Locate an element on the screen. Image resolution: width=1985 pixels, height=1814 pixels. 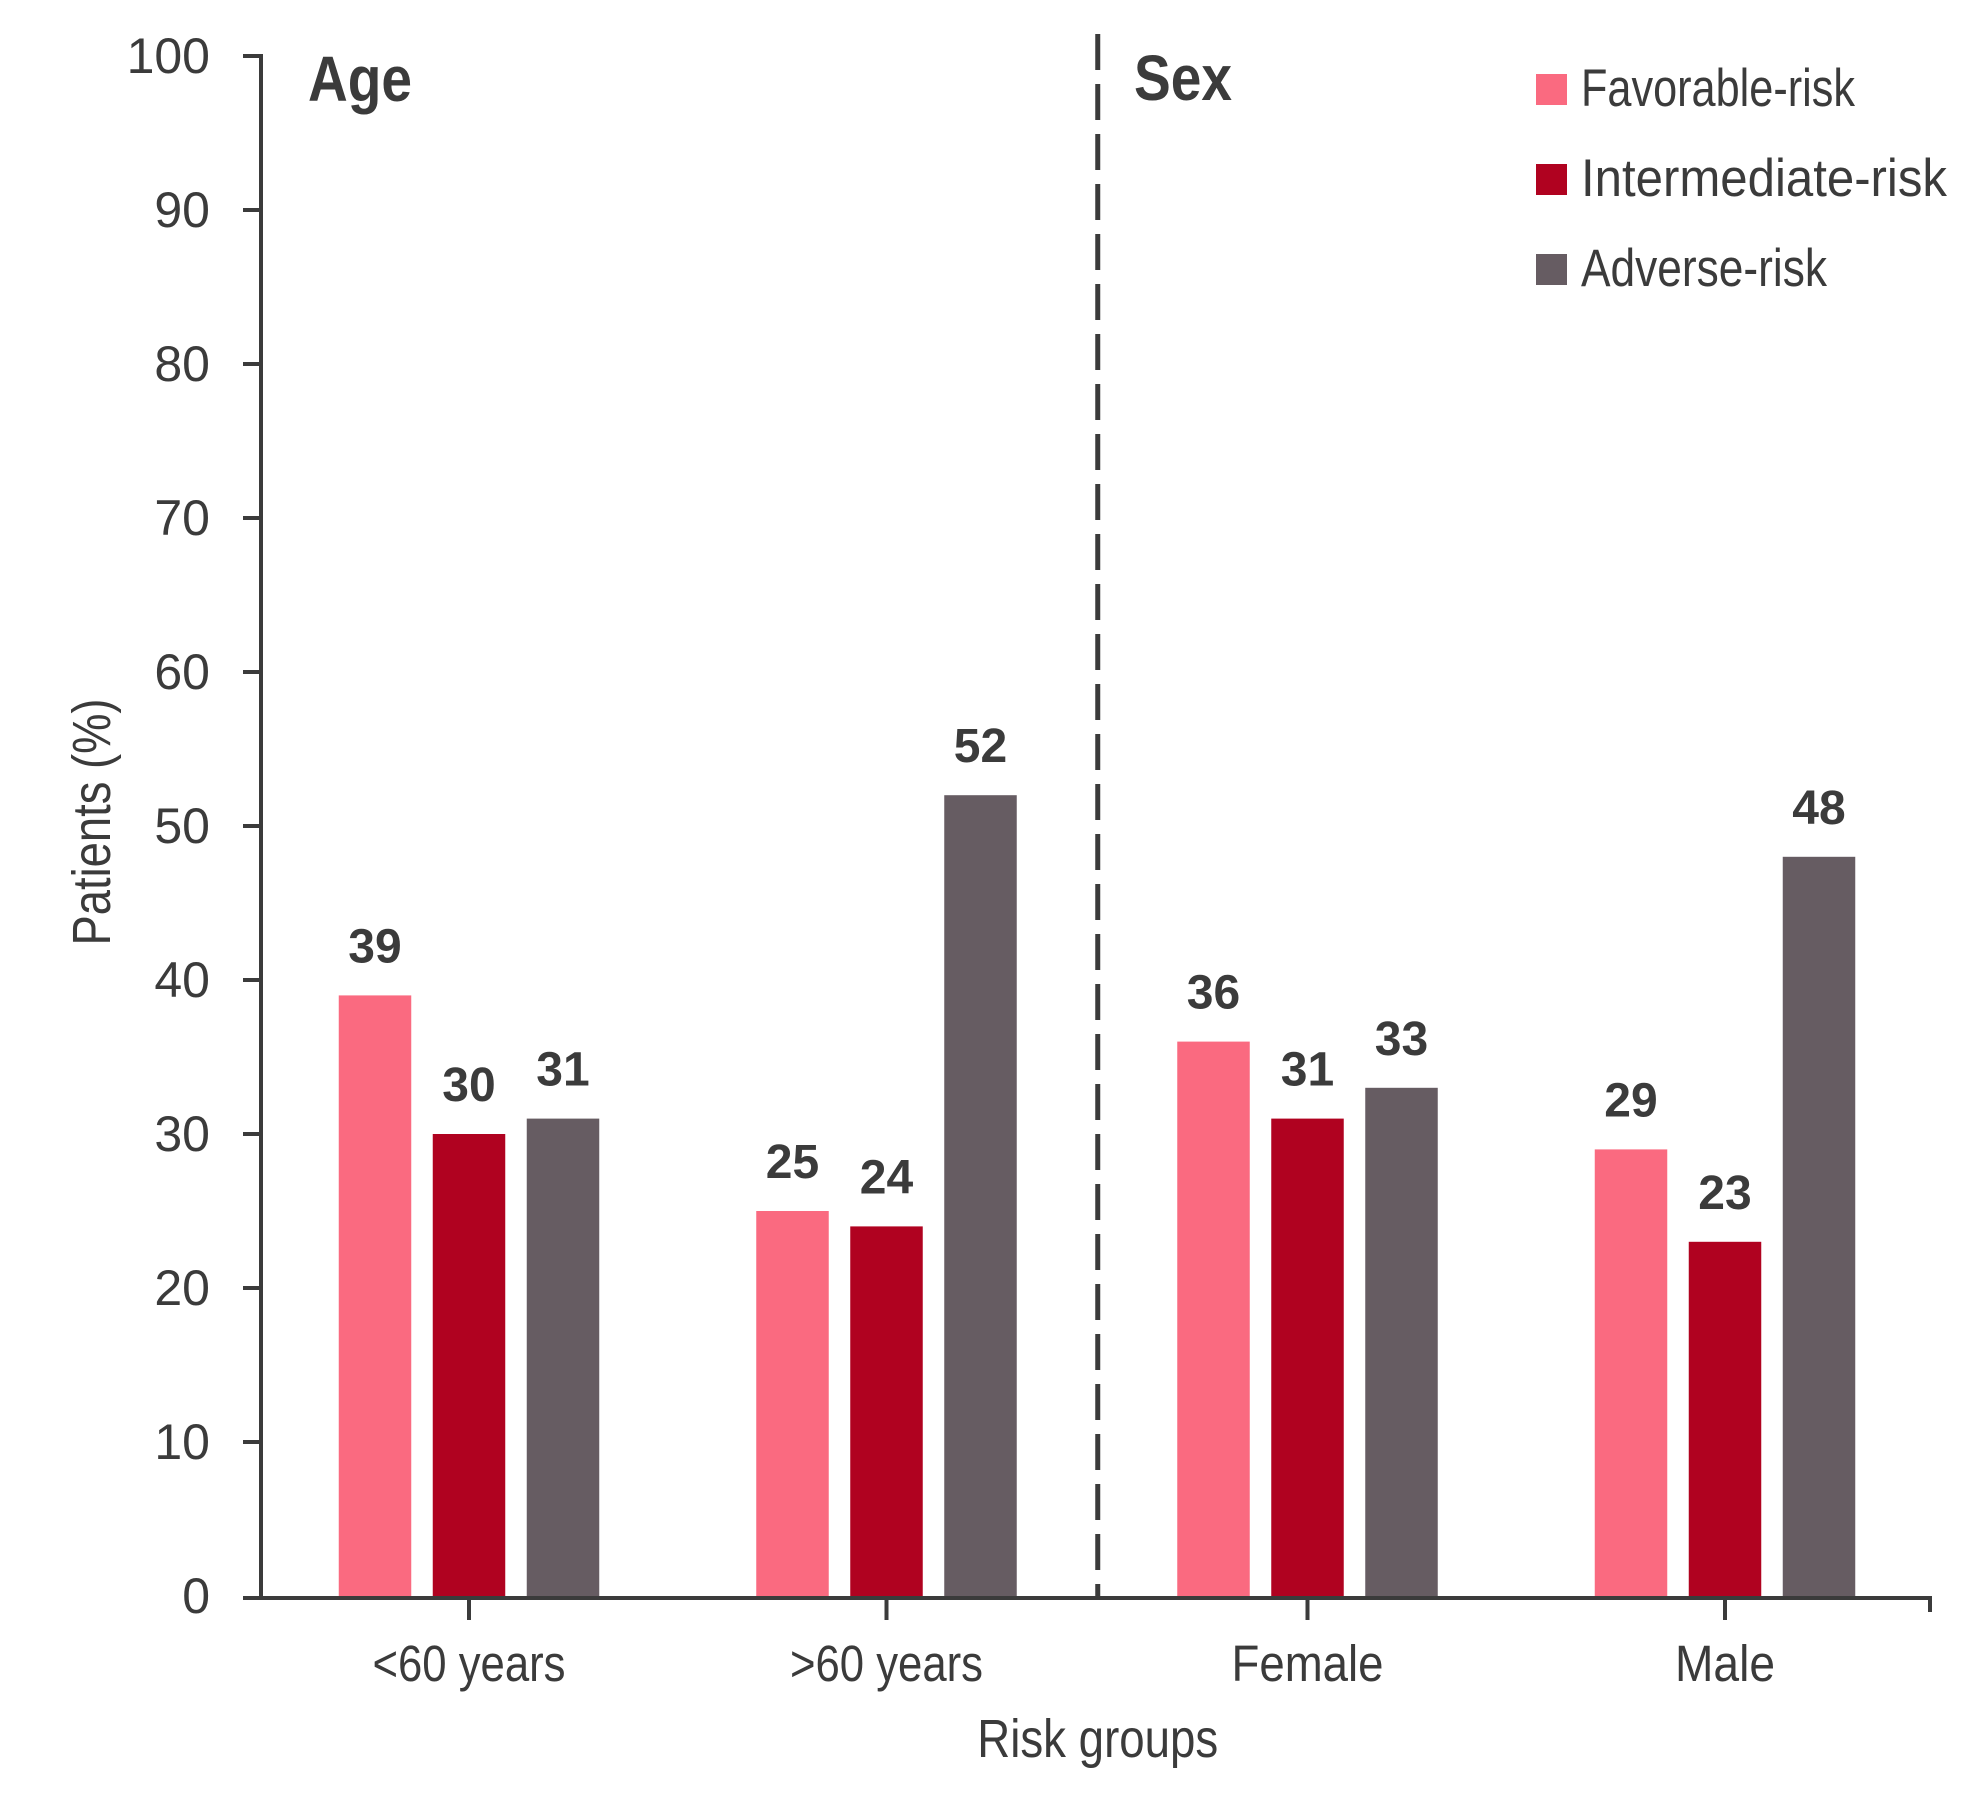
value-label: 29 is located at coordinates (1630, 1100).